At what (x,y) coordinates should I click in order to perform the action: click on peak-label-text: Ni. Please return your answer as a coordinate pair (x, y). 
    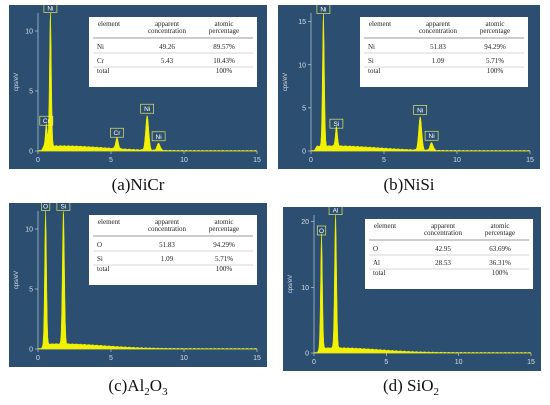
    Looking at the image, I should click on (159, 137).